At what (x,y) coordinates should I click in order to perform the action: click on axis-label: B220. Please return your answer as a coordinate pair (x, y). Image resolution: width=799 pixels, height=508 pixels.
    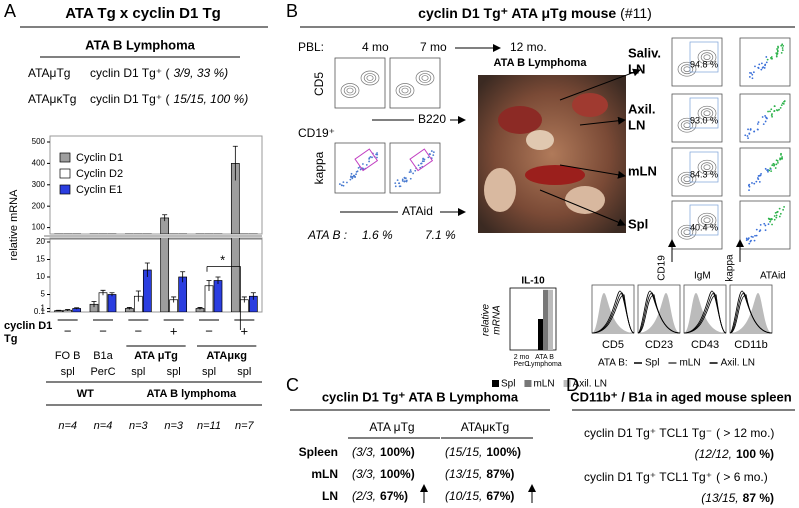
    Looking at the image, I should click on (432, 119).